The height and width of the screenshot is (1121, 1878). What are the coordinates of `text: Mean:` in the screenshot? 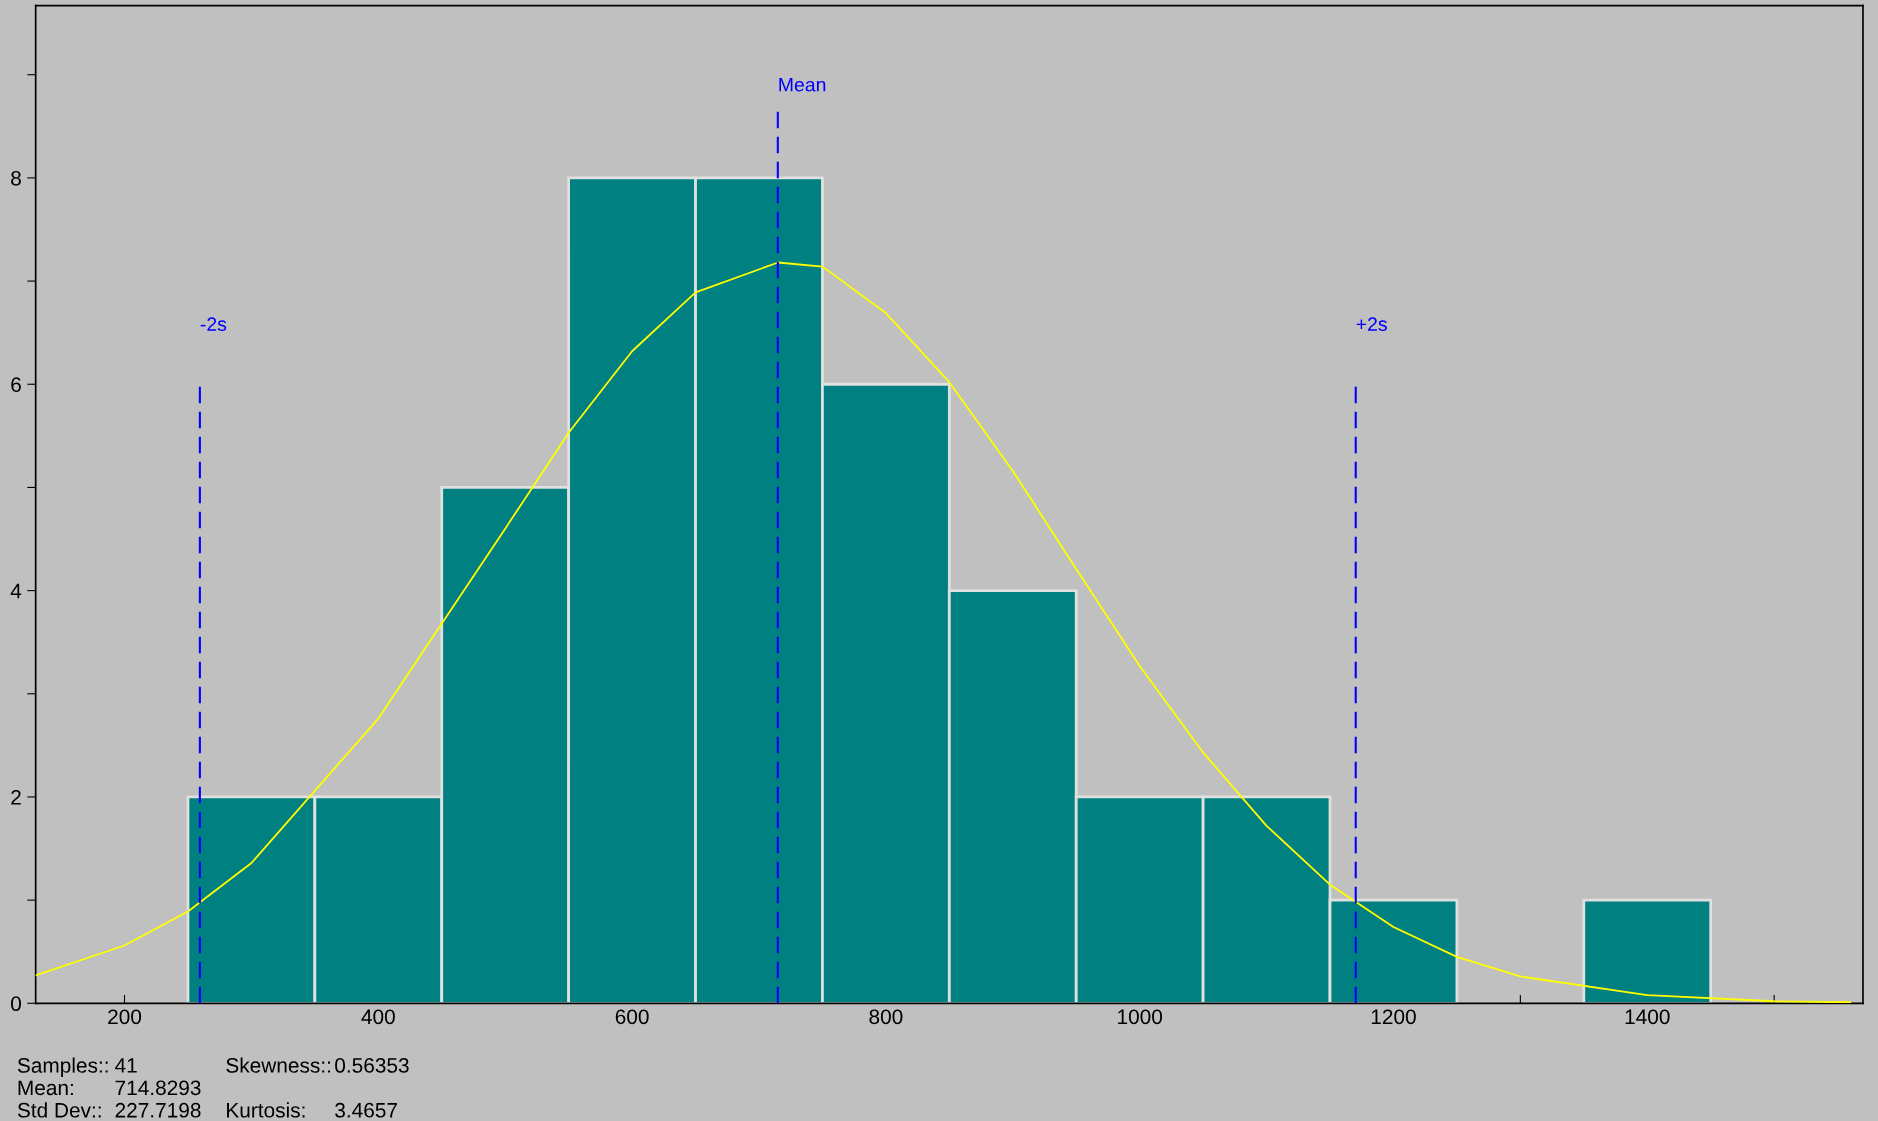 It's located at (45, 1088).